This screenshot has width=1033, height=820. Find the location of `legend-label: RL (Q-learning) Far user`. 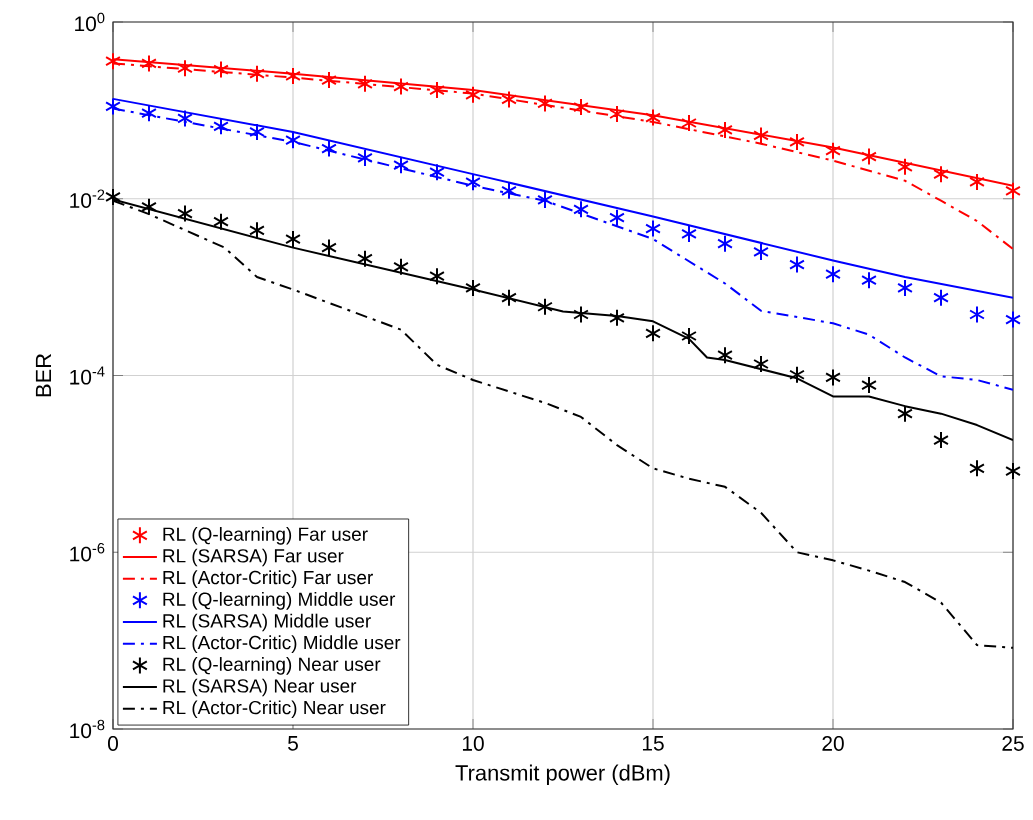

legend-label: RL (Q-learning) Far user is located at coordinates (265, 535).